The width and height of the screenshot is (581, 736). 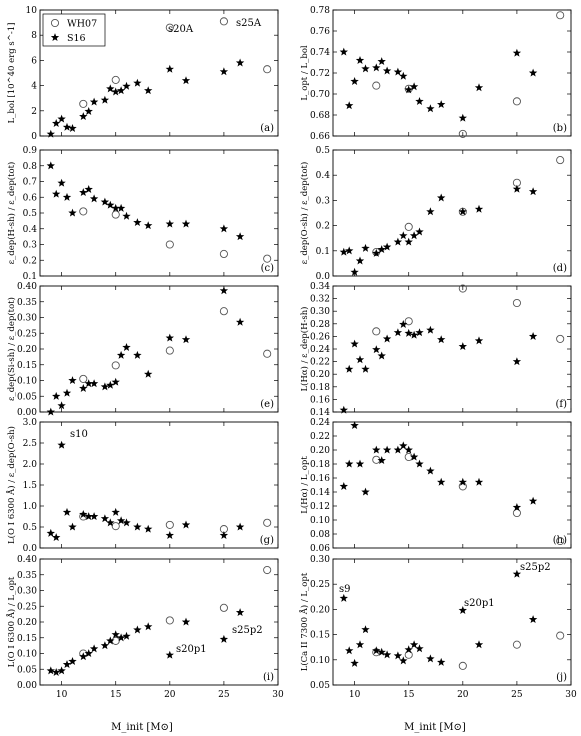 What do you see at coordinates (320, 350) in the screenshot?
I see `y-tick-label: 0.24` at bounding box center [320, 350].